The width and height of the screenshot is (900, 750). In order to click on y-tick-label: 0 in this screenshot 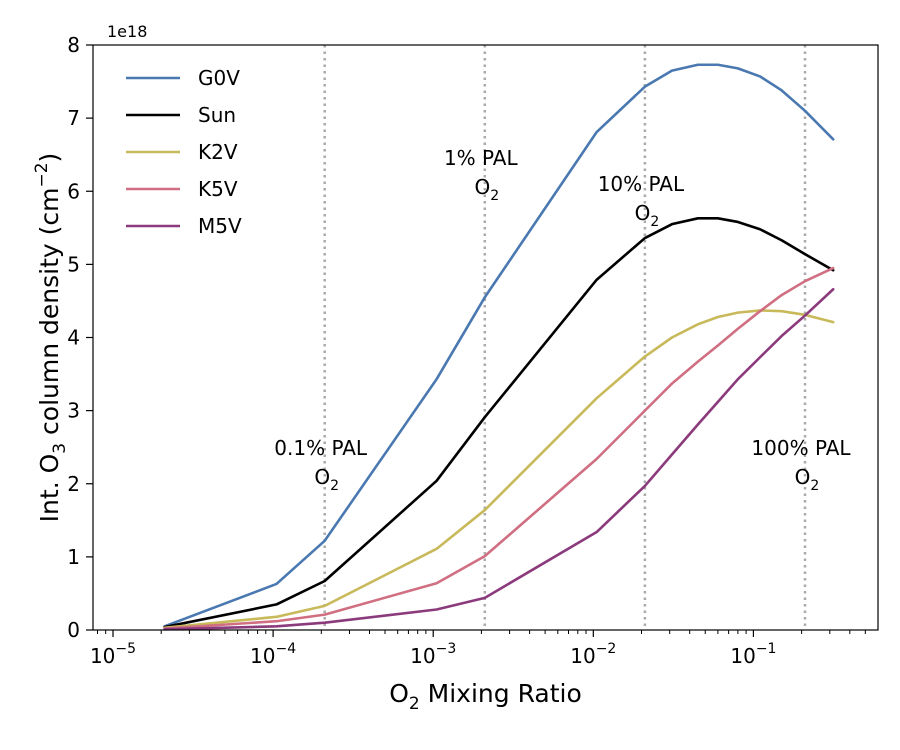, I will do `click(73, 630)`.